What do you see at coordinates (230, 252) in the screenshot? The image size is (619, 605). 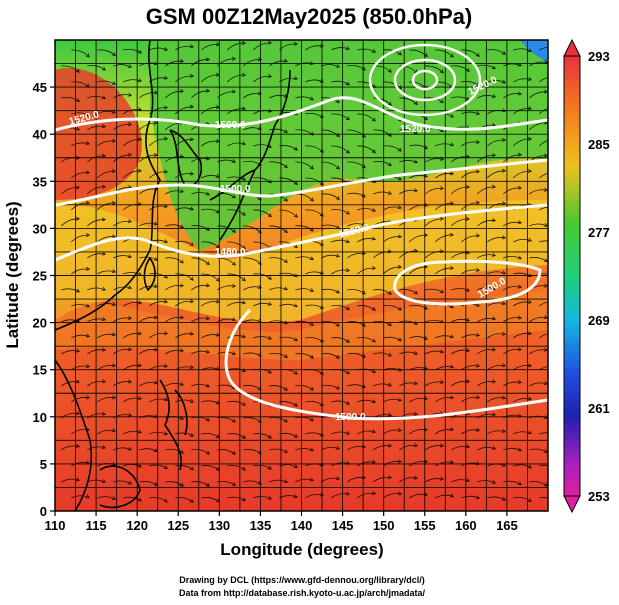 I see `contour-label: 1480.0` at bounding box center [230, 252].